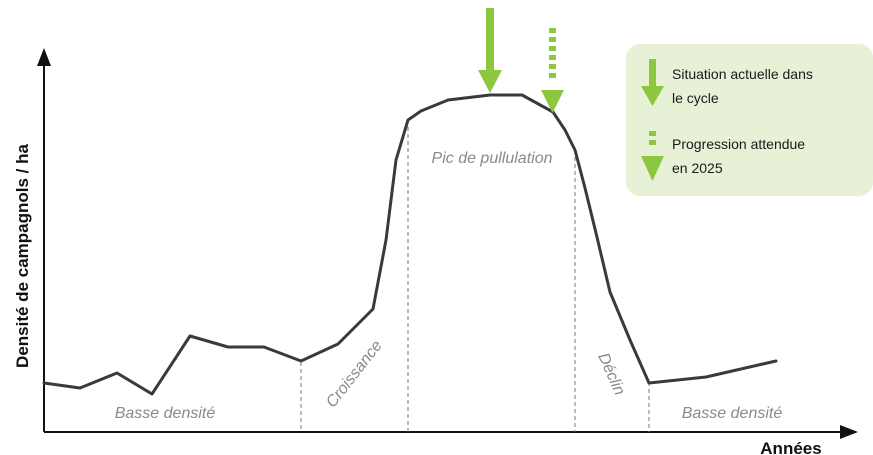 Image resolution: width=873 pixels, height=455 pixels. I want to click on x-axis-title: Années, so click(790, 447).